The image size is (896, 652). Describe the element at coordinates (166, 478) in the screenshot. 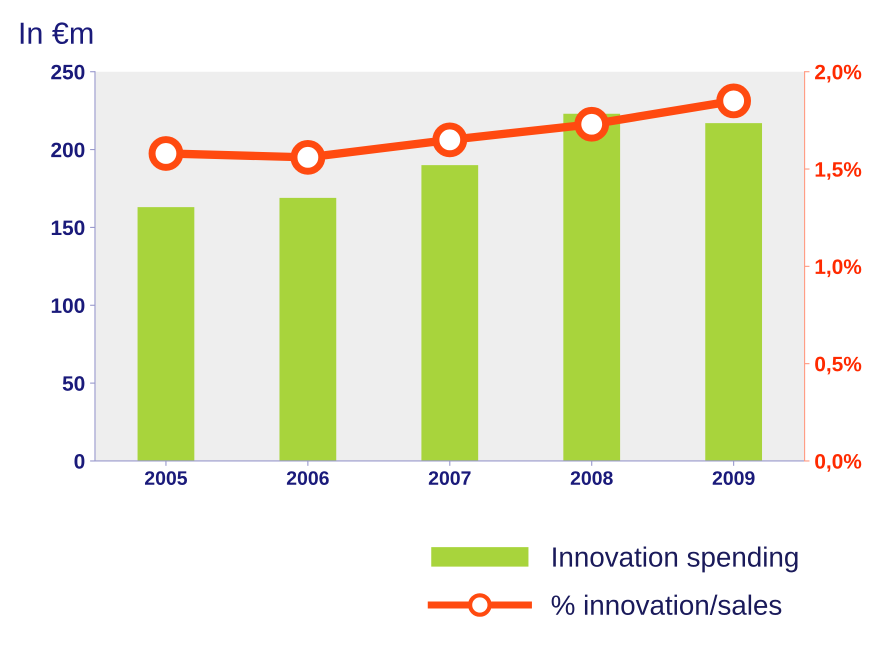

I see `x-tick-label: 2005` at that location.